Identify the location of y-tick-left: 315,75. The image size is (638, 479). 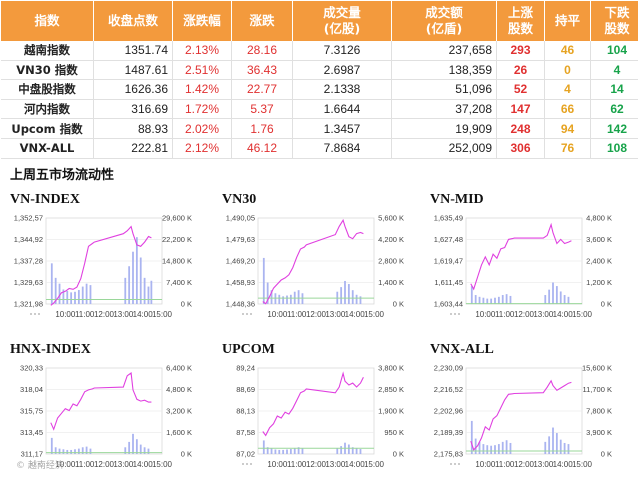
(31, 411).